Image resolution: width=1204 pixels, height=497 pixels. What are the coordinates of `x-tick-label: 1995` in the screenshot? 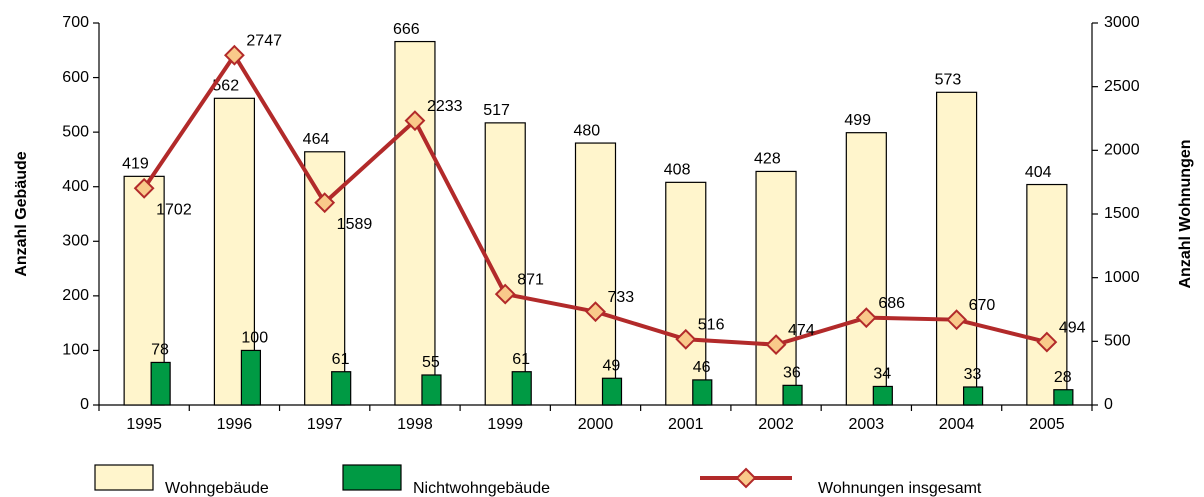 It's located at (144, 424).